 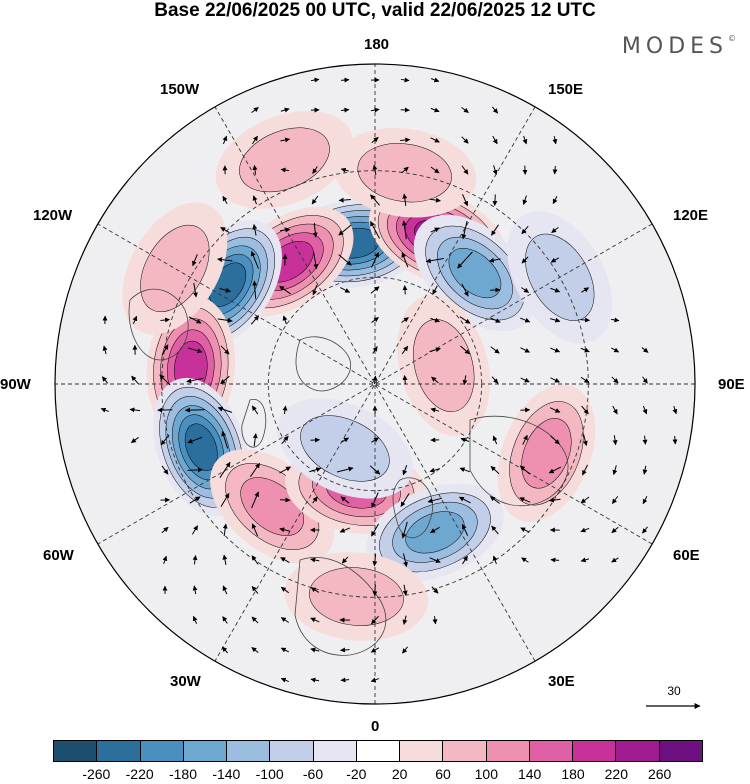 I want to click on colorbar-tick-label: -180, so click(x=183, y=774).